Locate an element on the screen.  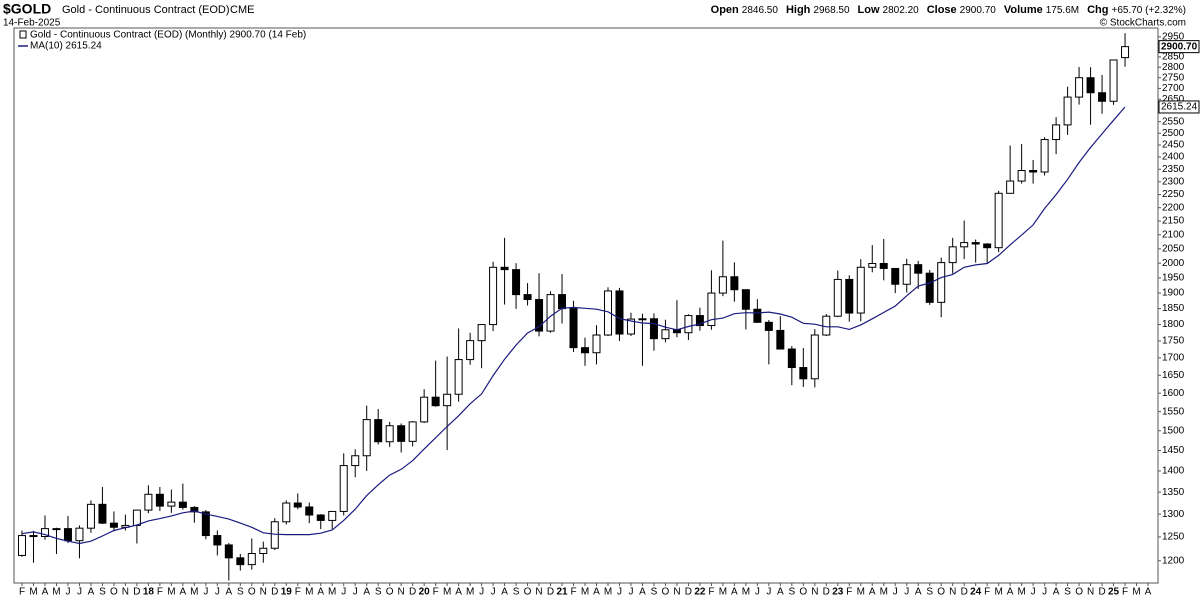
chart-title: $GOLD is located at coordinates (27, 9).